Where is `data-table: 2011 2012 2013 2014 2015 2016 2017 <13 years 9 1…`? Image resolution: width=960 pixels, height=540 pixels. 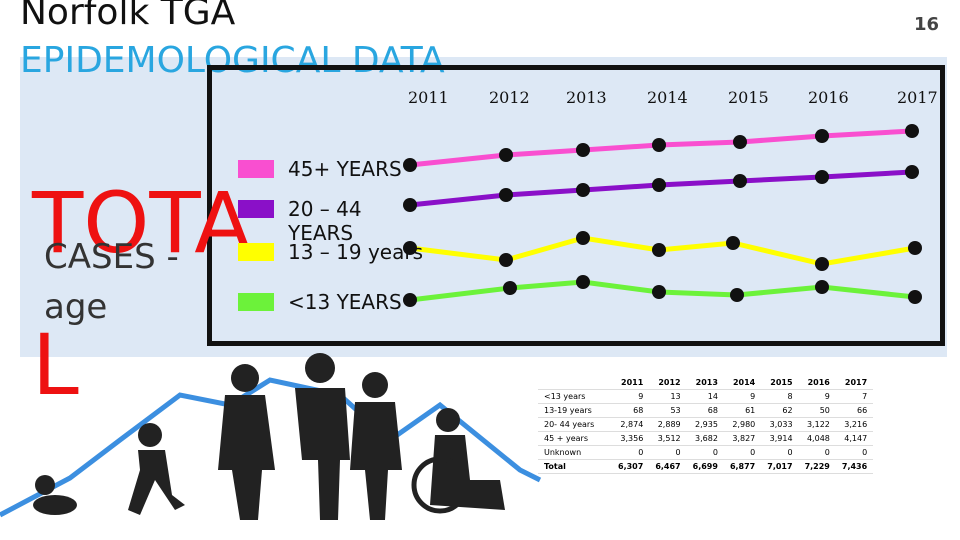 data-table: 2011 2012 2013 2014 2015 2016 2017 <13 years 9 1… is located at coordinates (706, 425).